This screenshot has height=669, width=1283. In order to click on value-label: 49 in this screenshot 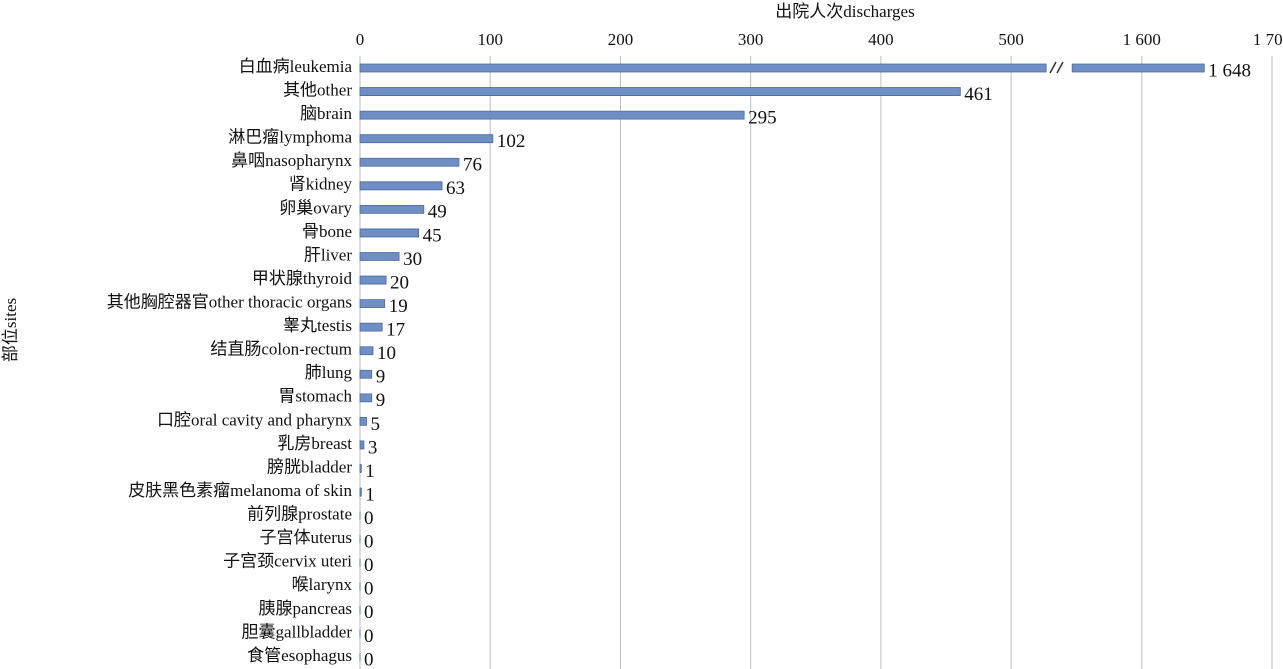, I will do `click(437, 212)`.